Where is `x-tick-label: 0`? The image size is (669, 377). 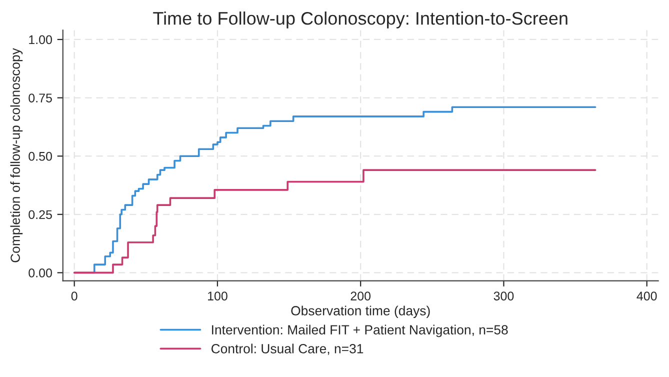
x-tick-label: 0 is located at coordinates (74, 296).